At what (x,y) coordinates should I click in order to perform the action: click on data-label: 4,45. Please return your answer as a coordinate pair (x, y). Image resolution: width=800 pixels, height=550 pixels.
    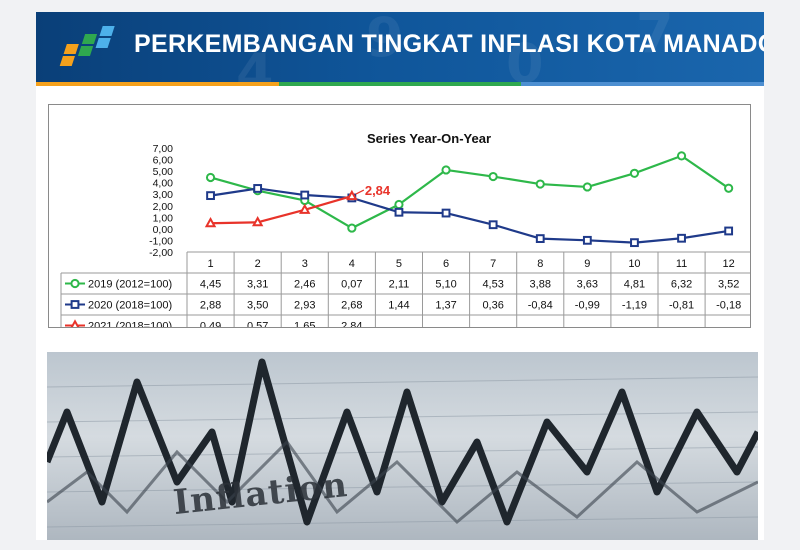
    Looking at the image, I should click on (210, 285).